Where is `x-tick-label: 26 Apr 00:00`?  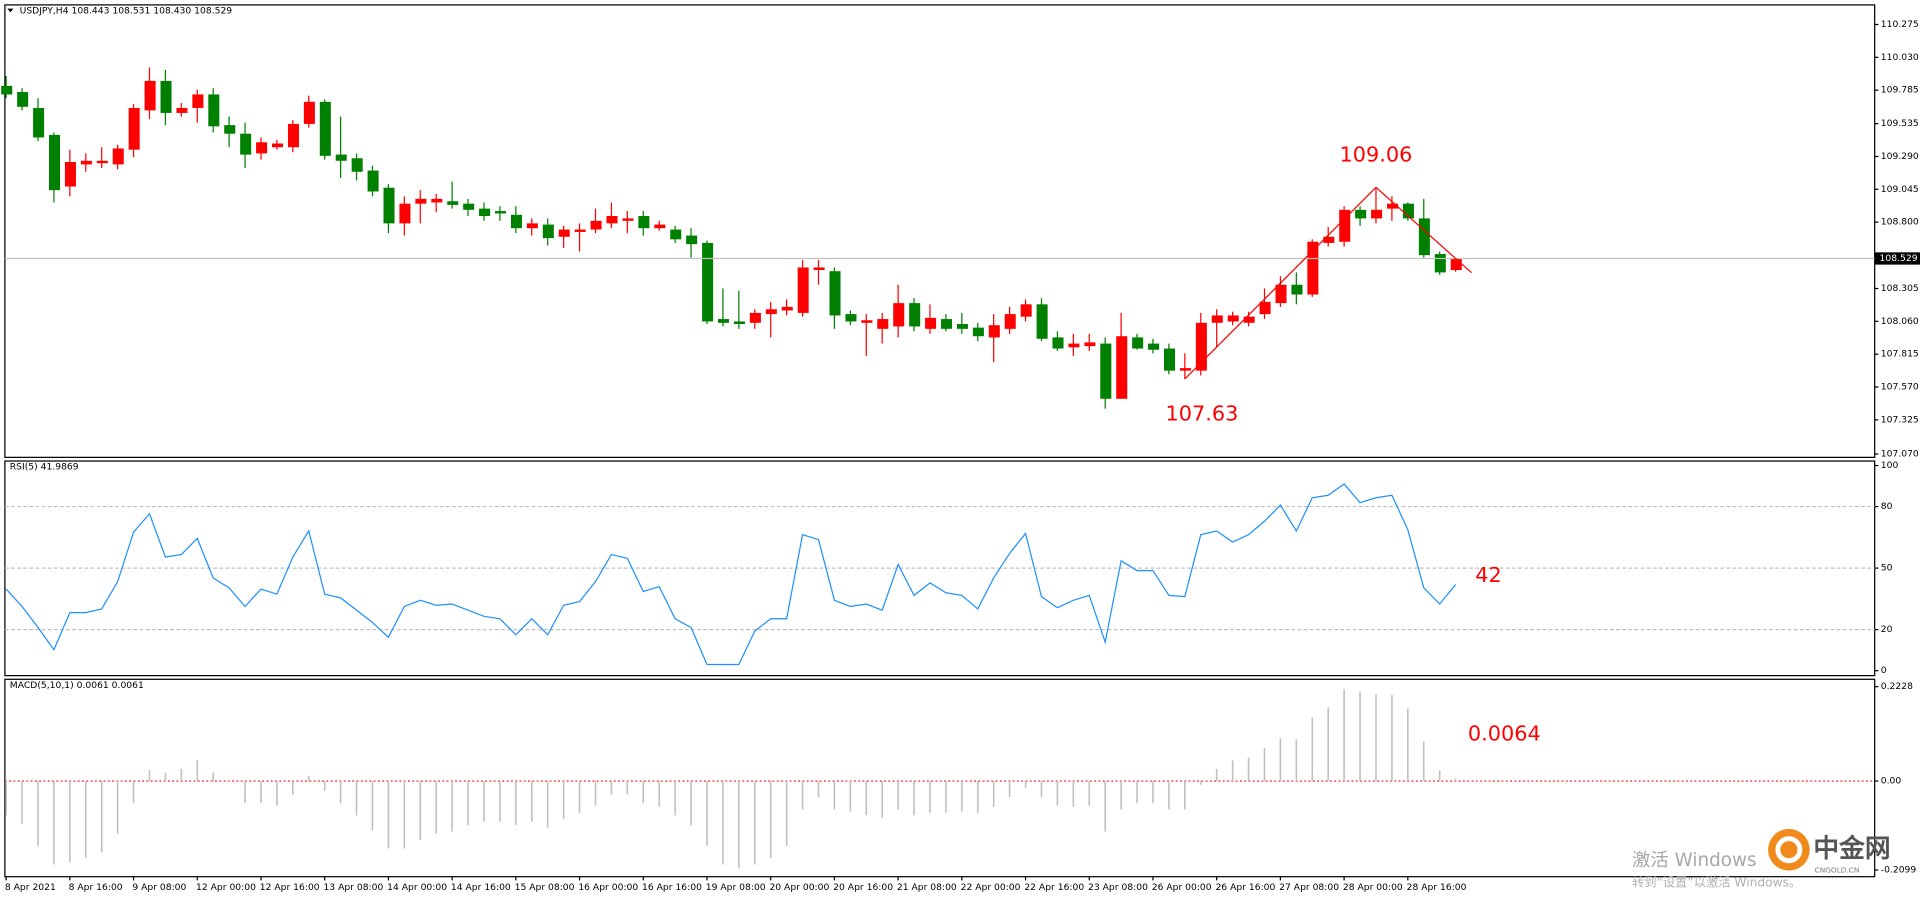
x-tick-label: 26 Apr 00:00 is located at coordinates (1182, 887).